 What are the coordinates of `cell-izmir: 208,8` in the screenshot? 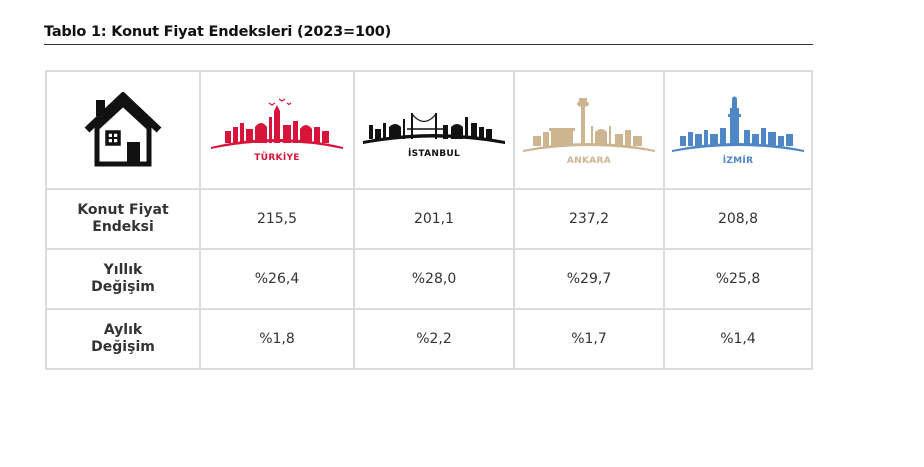 It's located at (738, 219).